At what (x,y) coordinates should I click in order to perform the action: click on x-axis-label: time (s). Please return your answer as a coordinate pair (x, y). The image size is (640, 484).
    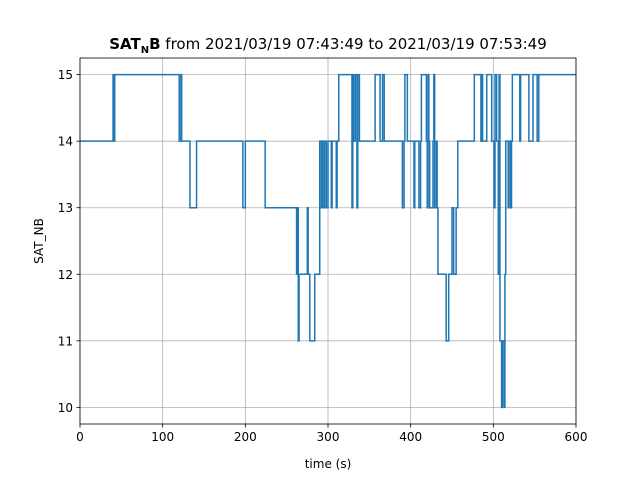
    Looking at the image, I should click on (328, 464).